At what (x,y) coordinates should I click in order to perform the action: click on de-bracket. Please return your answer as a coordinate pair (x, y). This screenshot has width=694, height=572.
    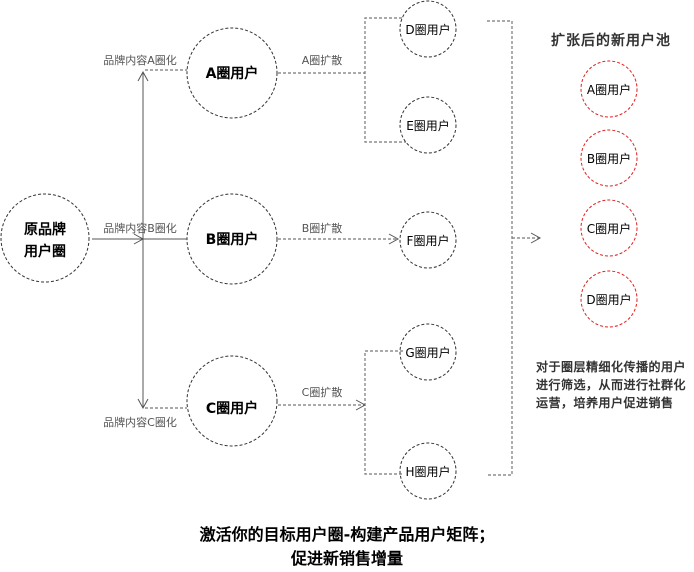
    Looking at the image, I should click on (385, 80).